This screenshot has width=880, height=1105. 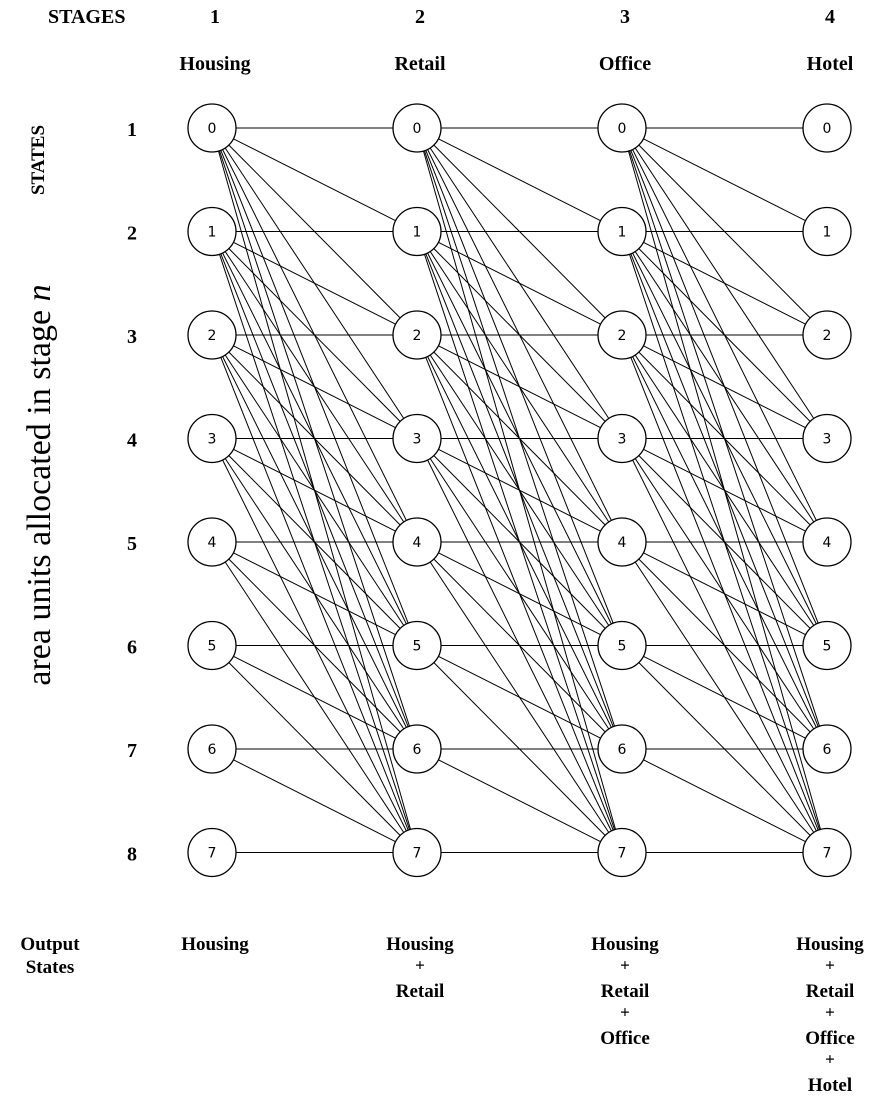 I want to click on state-label-6: 6, so click(x=132, y=648).